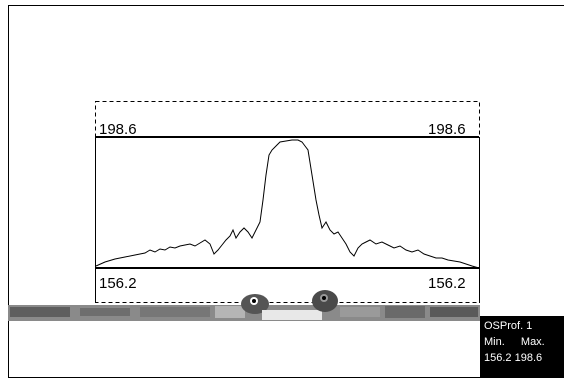 The image size is (564, 378). What do you see at coordinates (118, 129) in the screenshot?
I see `max-value-left-label: 198.6` at bounding box center [118, 129].